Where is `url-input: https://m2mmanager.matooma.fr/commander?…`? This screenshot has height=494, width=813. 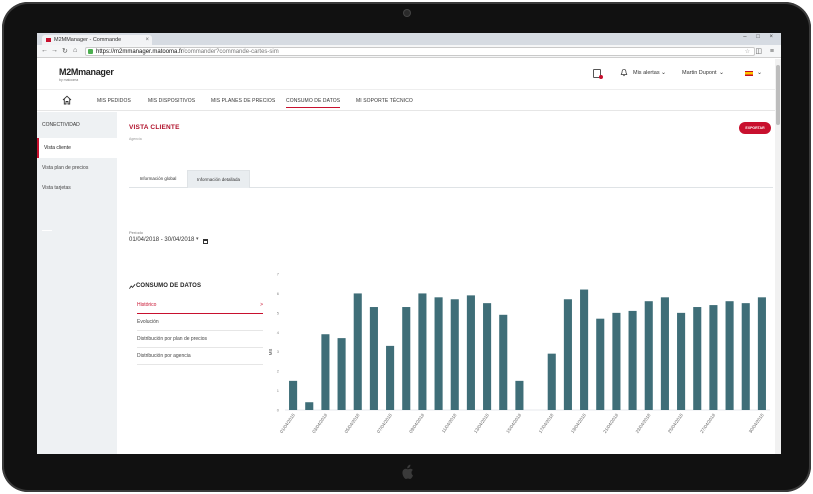
url-input: https://m2mmanager.matooma.fr/commander?… is located at coordinates (420, 51).